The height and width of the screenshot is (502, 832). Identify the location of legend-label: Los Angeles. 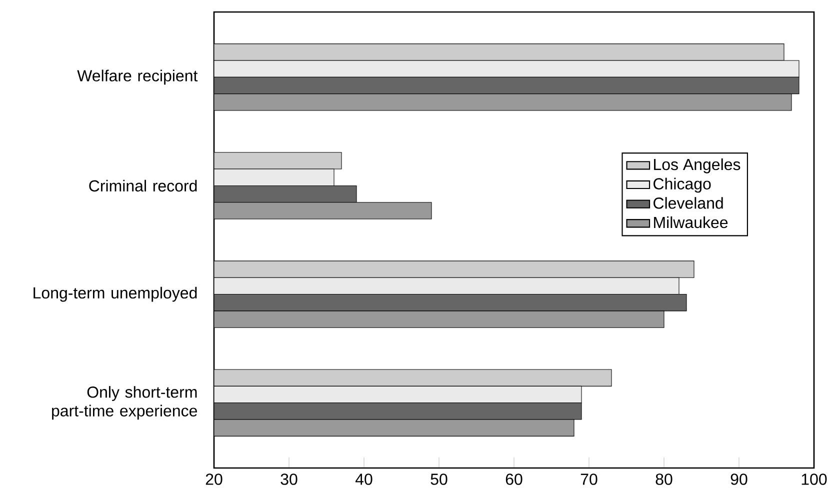
(697, 166).